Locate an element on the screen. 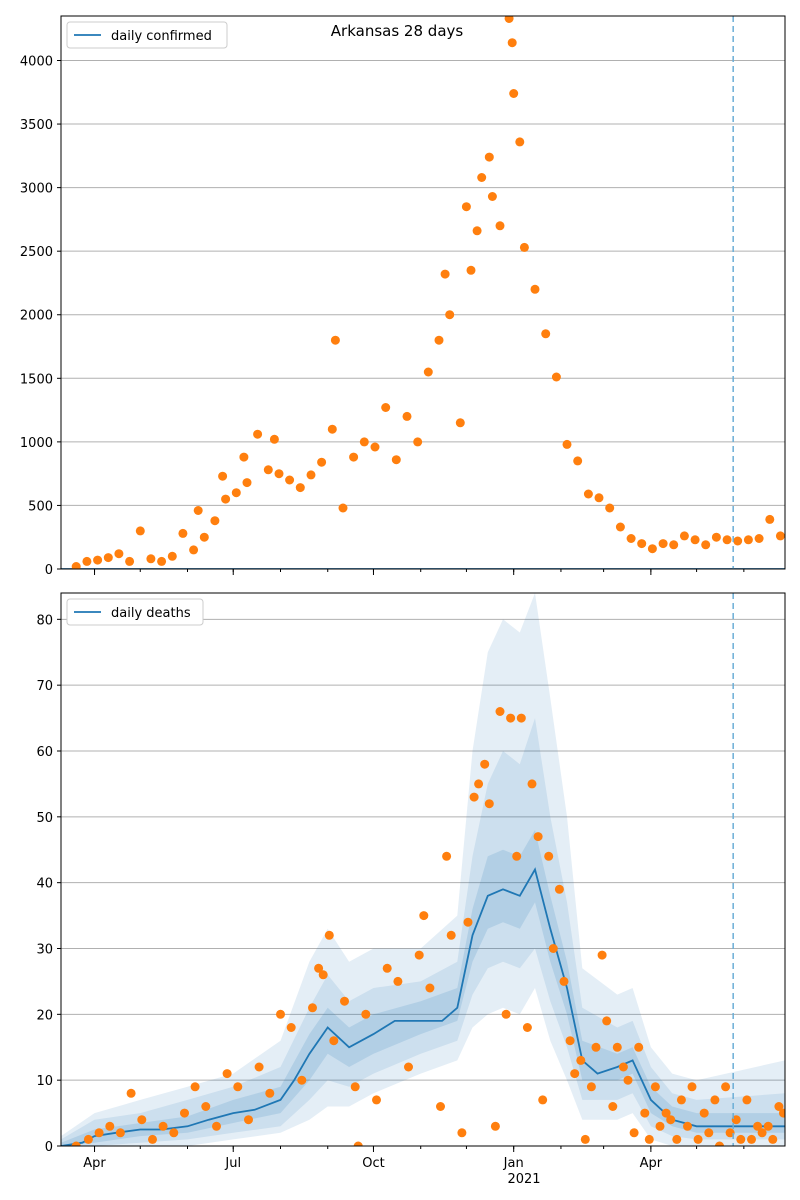 This screenshot has height=1200, width=800. x-tick-label: Apr is located at coordinates (94, 1163).